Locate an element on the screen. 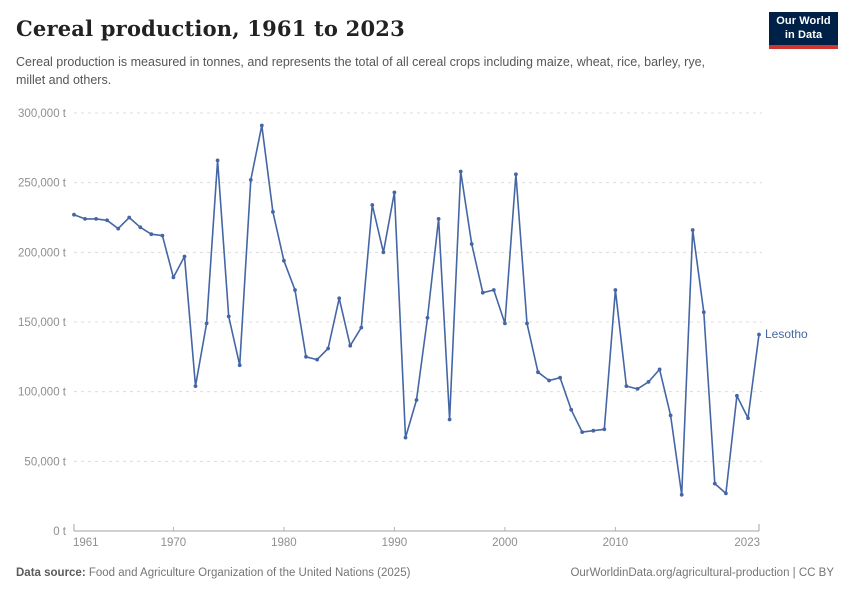 The width and height of the screenshot is (850, 600). y-axis-label: 150,000 t is located at coordinates (42, 323).